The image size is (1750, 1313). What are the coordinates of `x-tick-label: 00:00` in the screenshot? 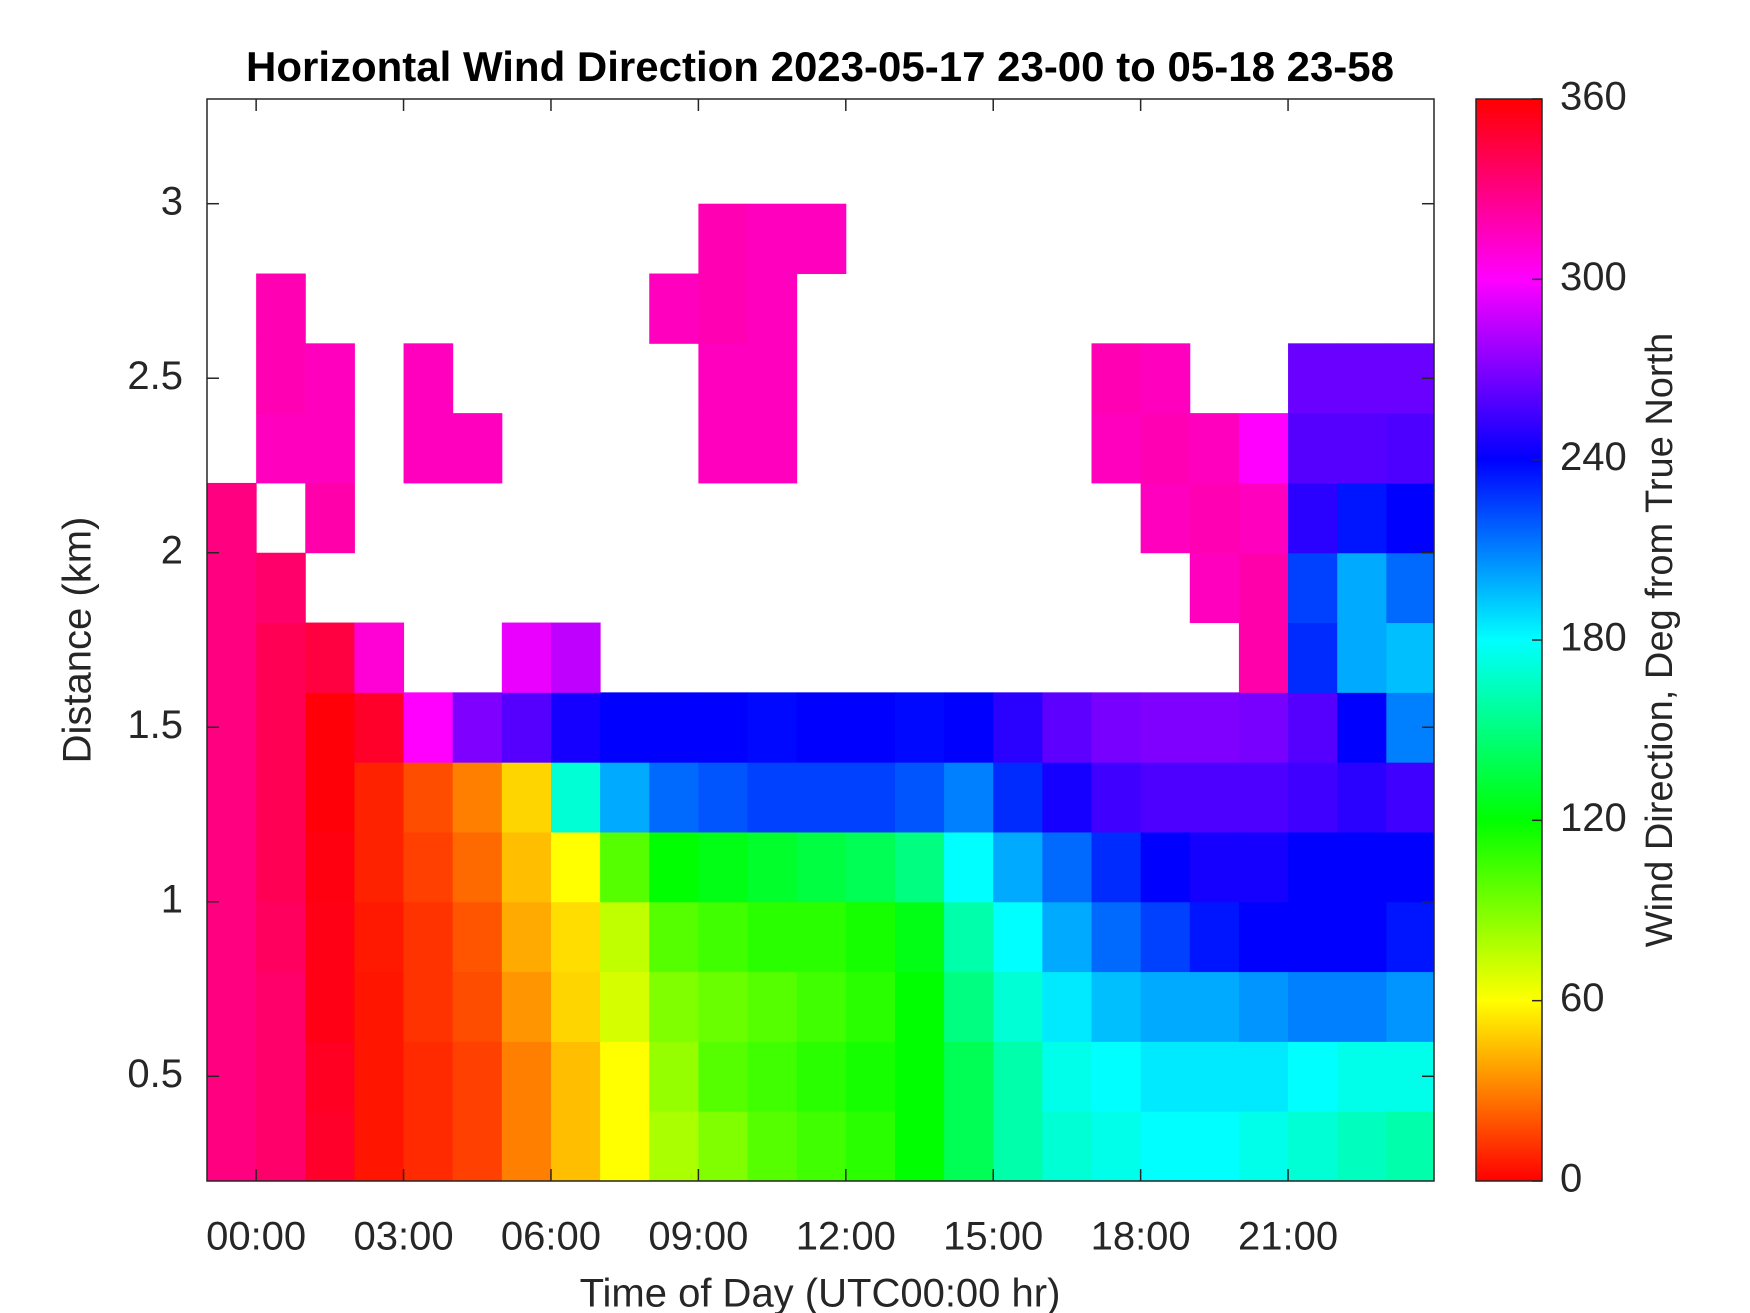 It's located at (256, 1237).